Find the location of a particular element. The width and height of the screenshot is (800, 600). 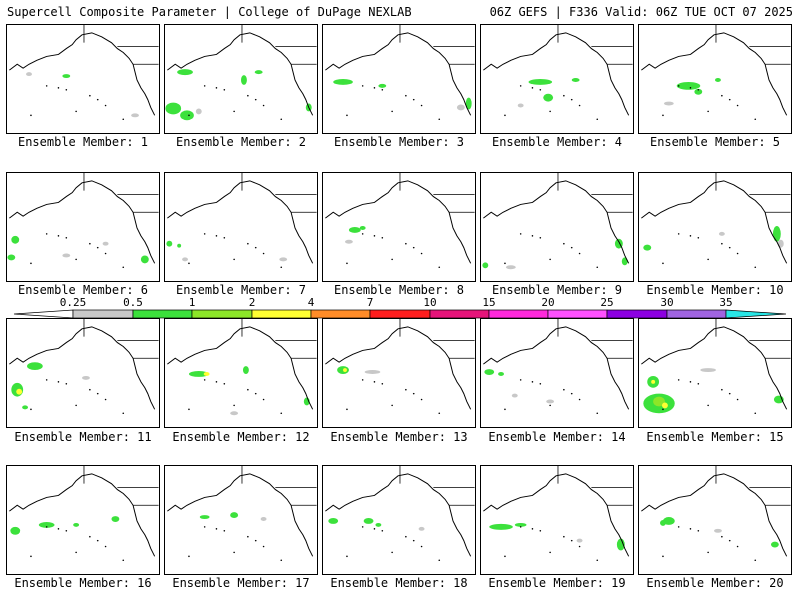

member-label: Ensemble Member: 18 is located at coordinates (399, 583).